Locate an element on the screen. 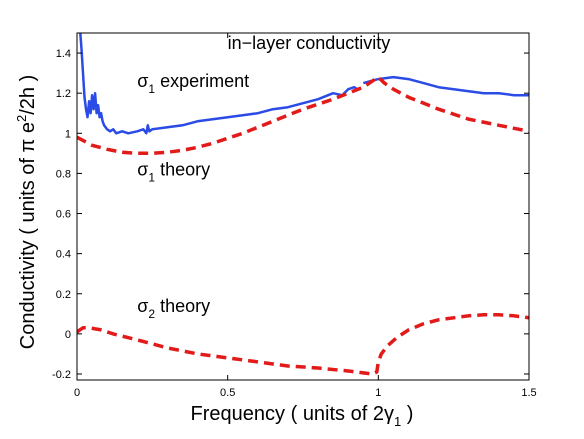 The image size is (584, 439). x-axis-label: Frequency ( units of 2γ1 ) is located at coordinates (302, 416).